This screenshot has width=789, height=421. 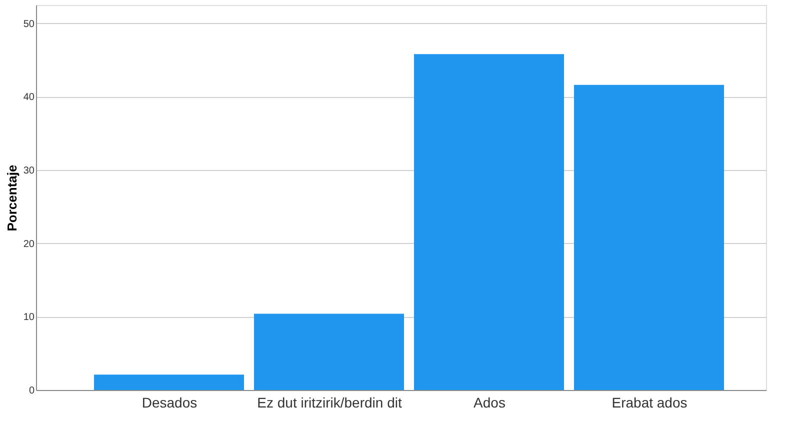 What do you see at coordinates (29, 171) in the screenshot?
I see `y-tick-label: 30` at bounding box center [29, 171].